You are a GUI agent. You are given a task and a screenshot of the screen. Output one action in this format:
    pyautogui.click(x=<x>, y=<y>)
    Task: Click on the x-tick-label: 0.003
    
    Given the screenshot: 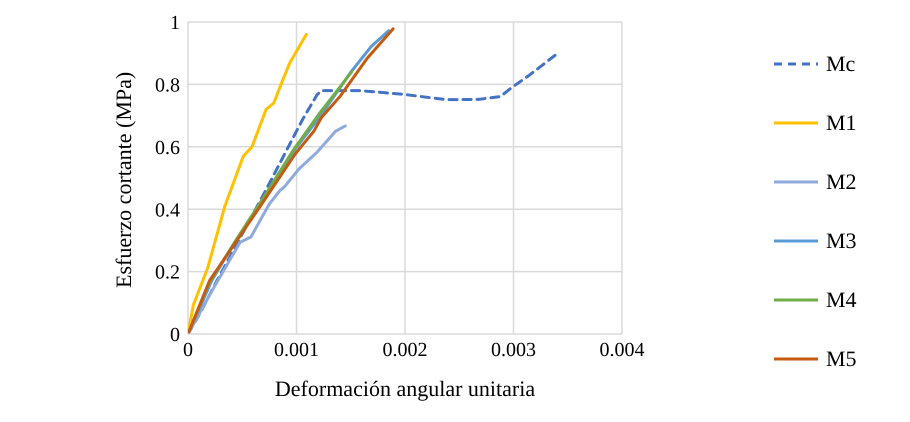 What is the action you would take?
    pyautogui.click(x=513, y=350)
    